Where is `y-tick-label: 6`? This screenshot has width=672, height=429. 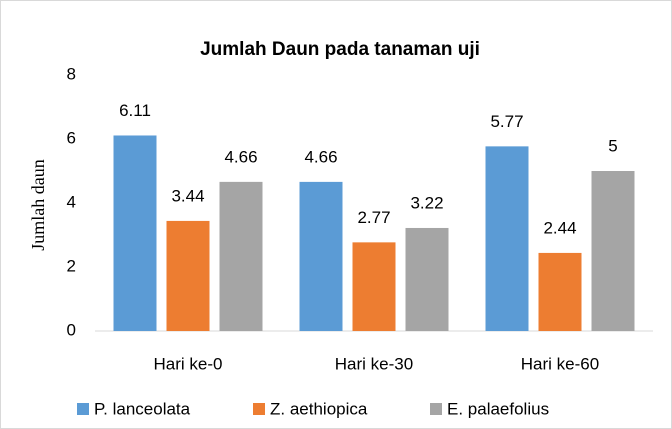 y-tick-label: 6 is located at coordinates (71, 137).